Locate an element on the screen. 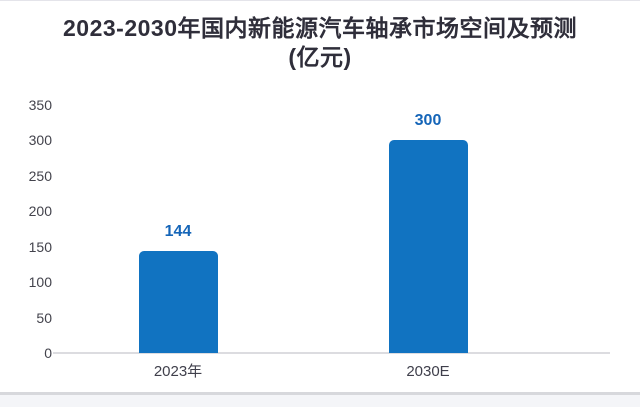 The height and width of the screenshot is (407, 640). bar-2023年 is located at coordinates (178, 301).